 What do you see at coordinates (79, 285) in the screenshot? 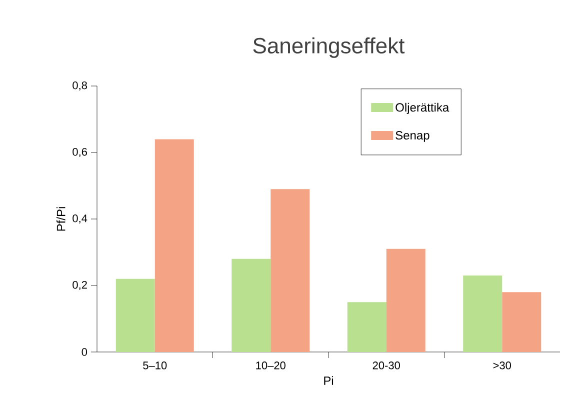
I see `y-tick-label: 0,2` at bounding box center [79, 285].